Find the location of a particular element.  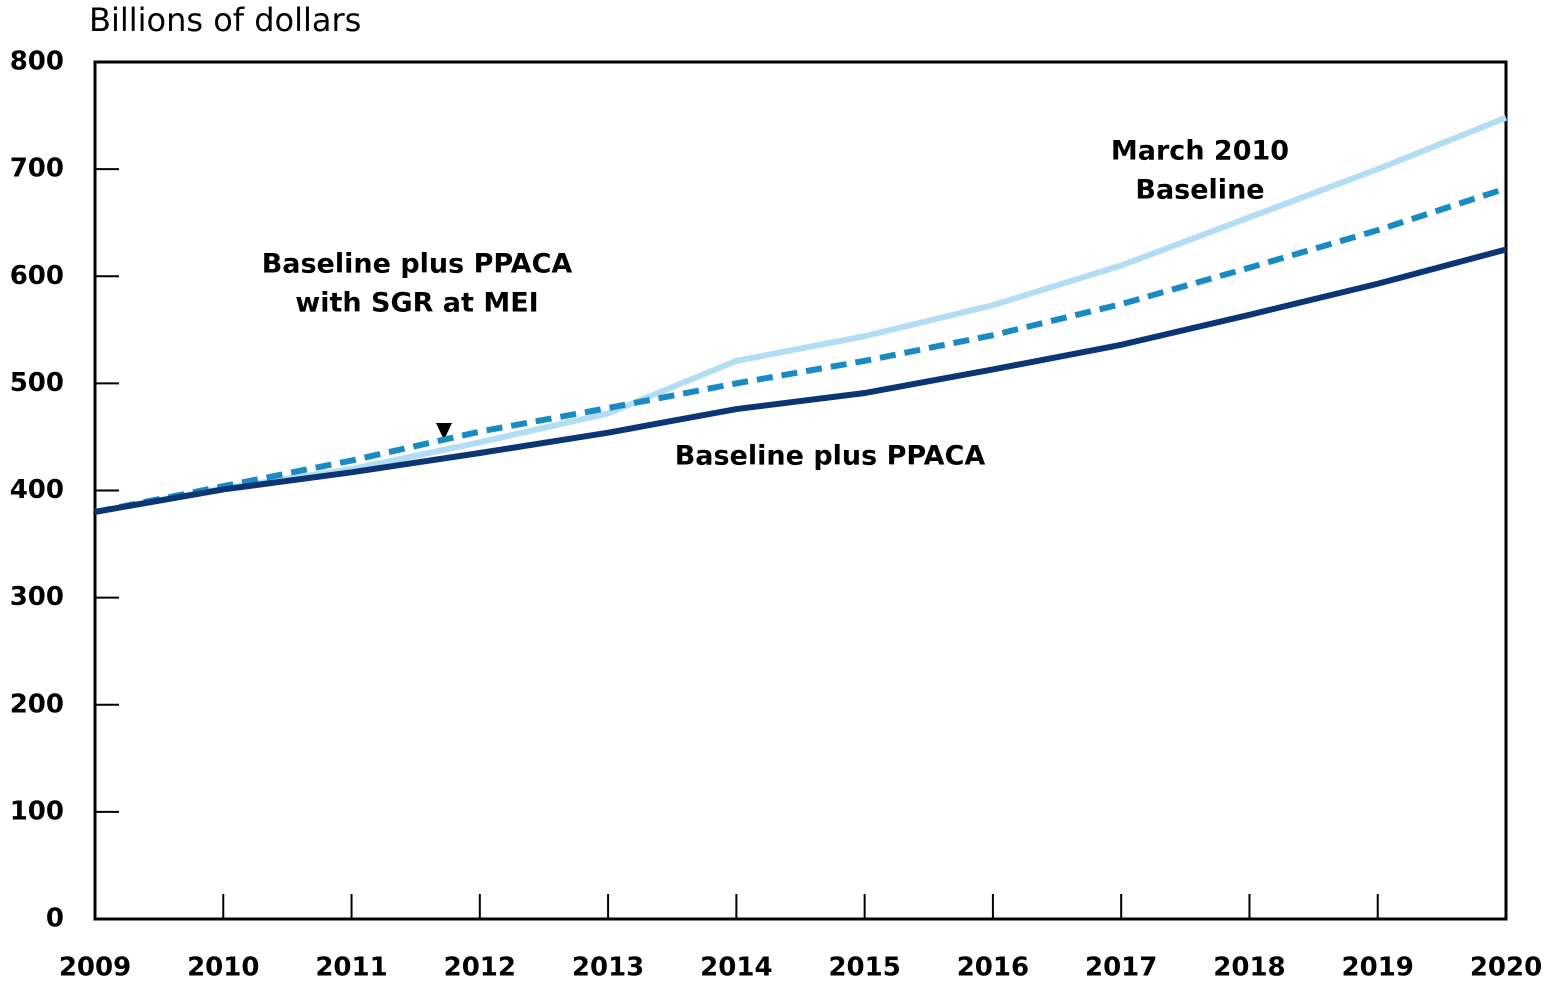

y-tick-label: 800 is located at coordinates (37, 62).